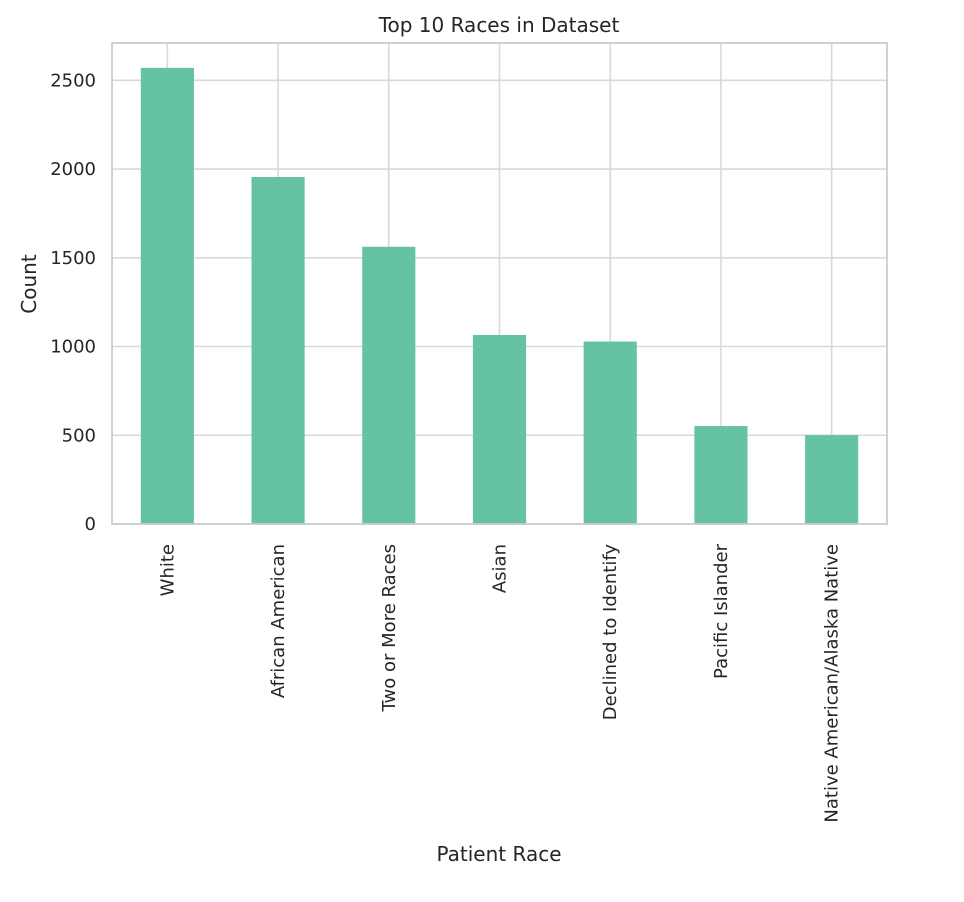 The height and width of the screenshot is (902, 964). Describe the element at coordinates (73, 80) in the screenshot. I see `y-tick-label: 2500` at that location.